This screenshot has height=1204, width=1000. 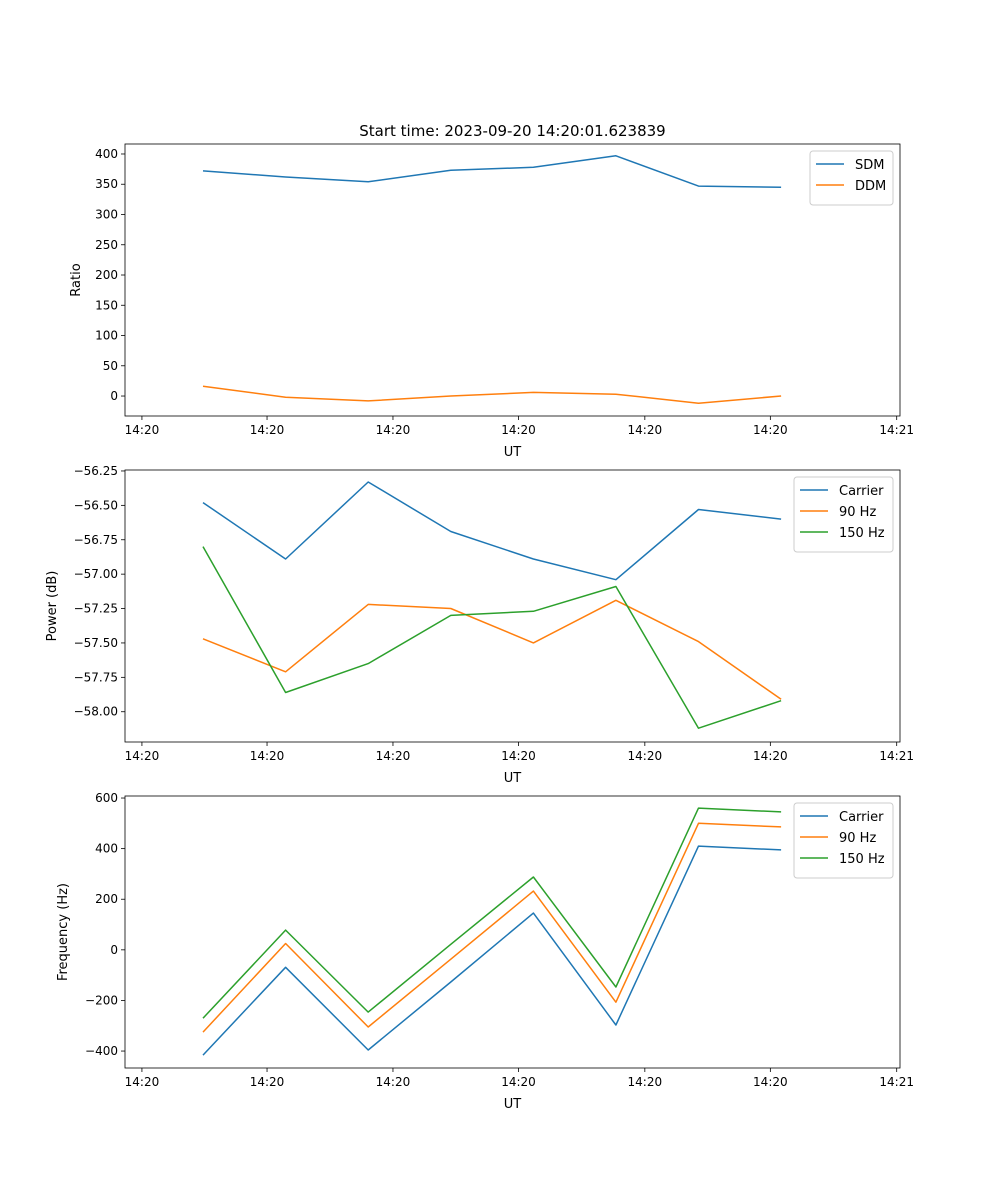 What do you see at coordinates (512, 131) in the screenshot?
I see `chart-title: Start time: 2023-09-20 14:20:01.623839` at bounding box center [512, 131].